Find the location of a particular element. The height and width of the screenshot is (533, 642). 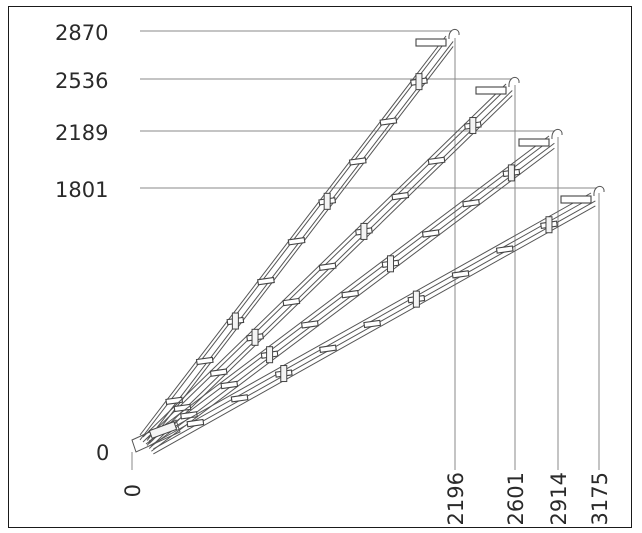

length-label-2601: 2601 is located at coordinates (516, 498).